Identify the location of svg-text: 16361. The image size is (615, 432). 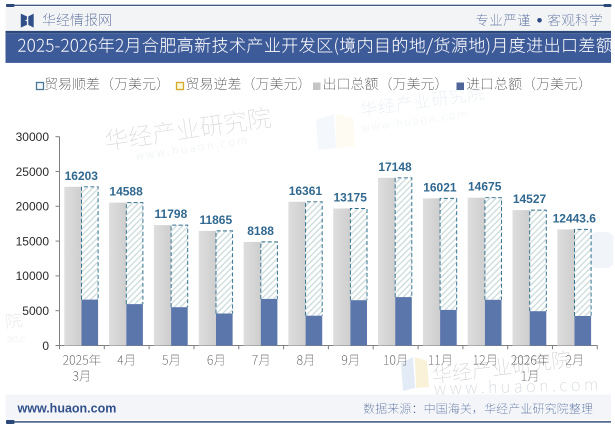
(306, 191).